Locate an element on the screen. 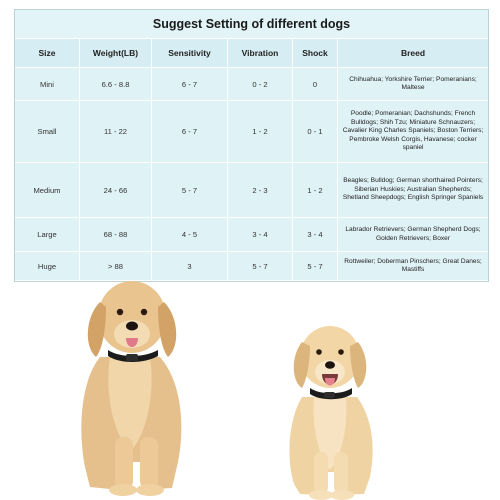 This screenshot has height=500, width=500. golden-retriever-image is located at coordinates (131, 388).